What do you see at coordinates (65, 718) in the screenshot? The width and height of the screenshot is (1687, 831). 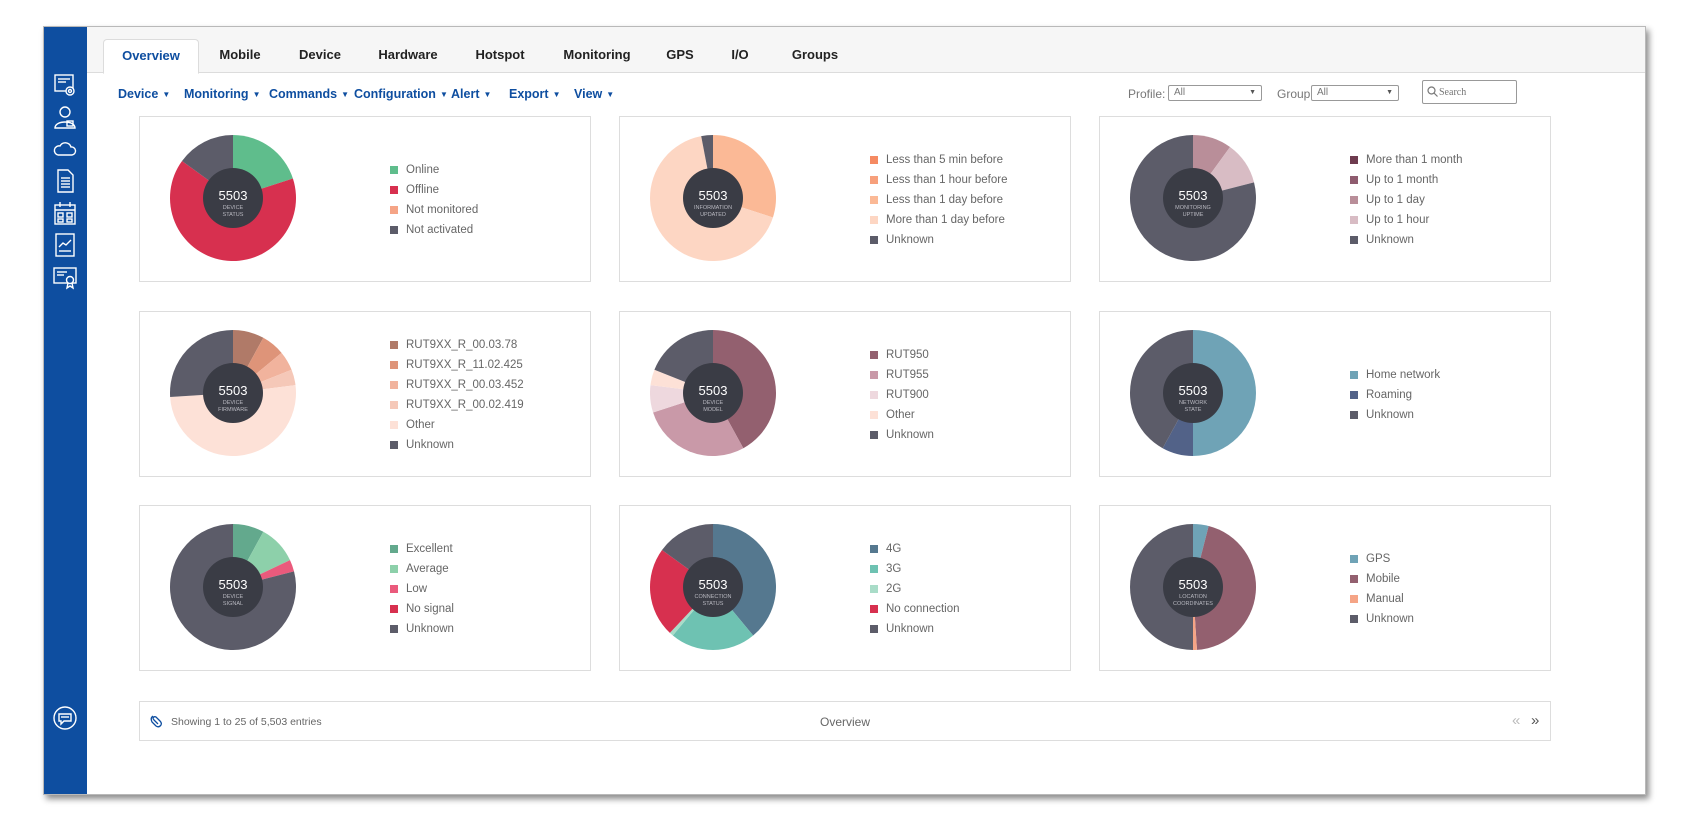 I see `chat-icon` at bounding box center [65, 718].